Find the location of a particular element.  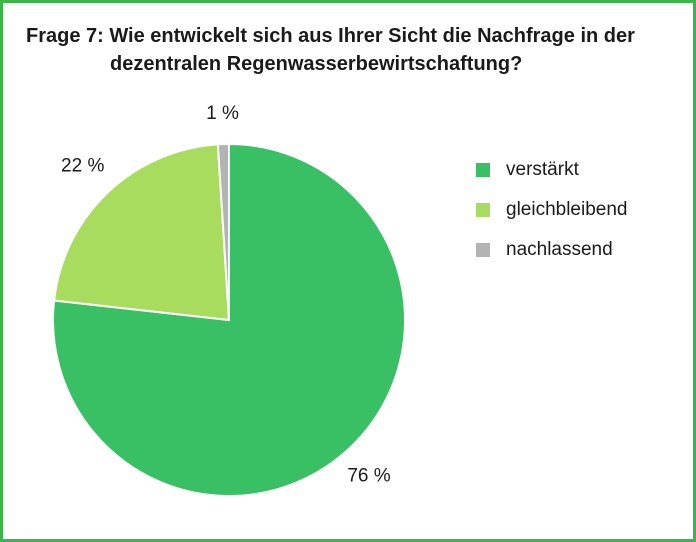

legend-item-1: verstärkt is located at coordinates (552, 170).